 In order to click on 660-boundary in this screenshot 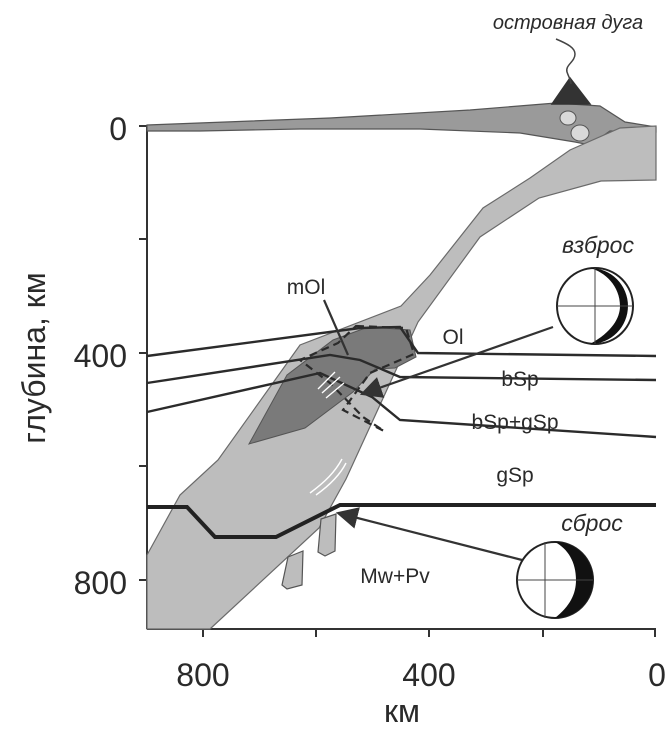, I will do `click(401, 521)`.